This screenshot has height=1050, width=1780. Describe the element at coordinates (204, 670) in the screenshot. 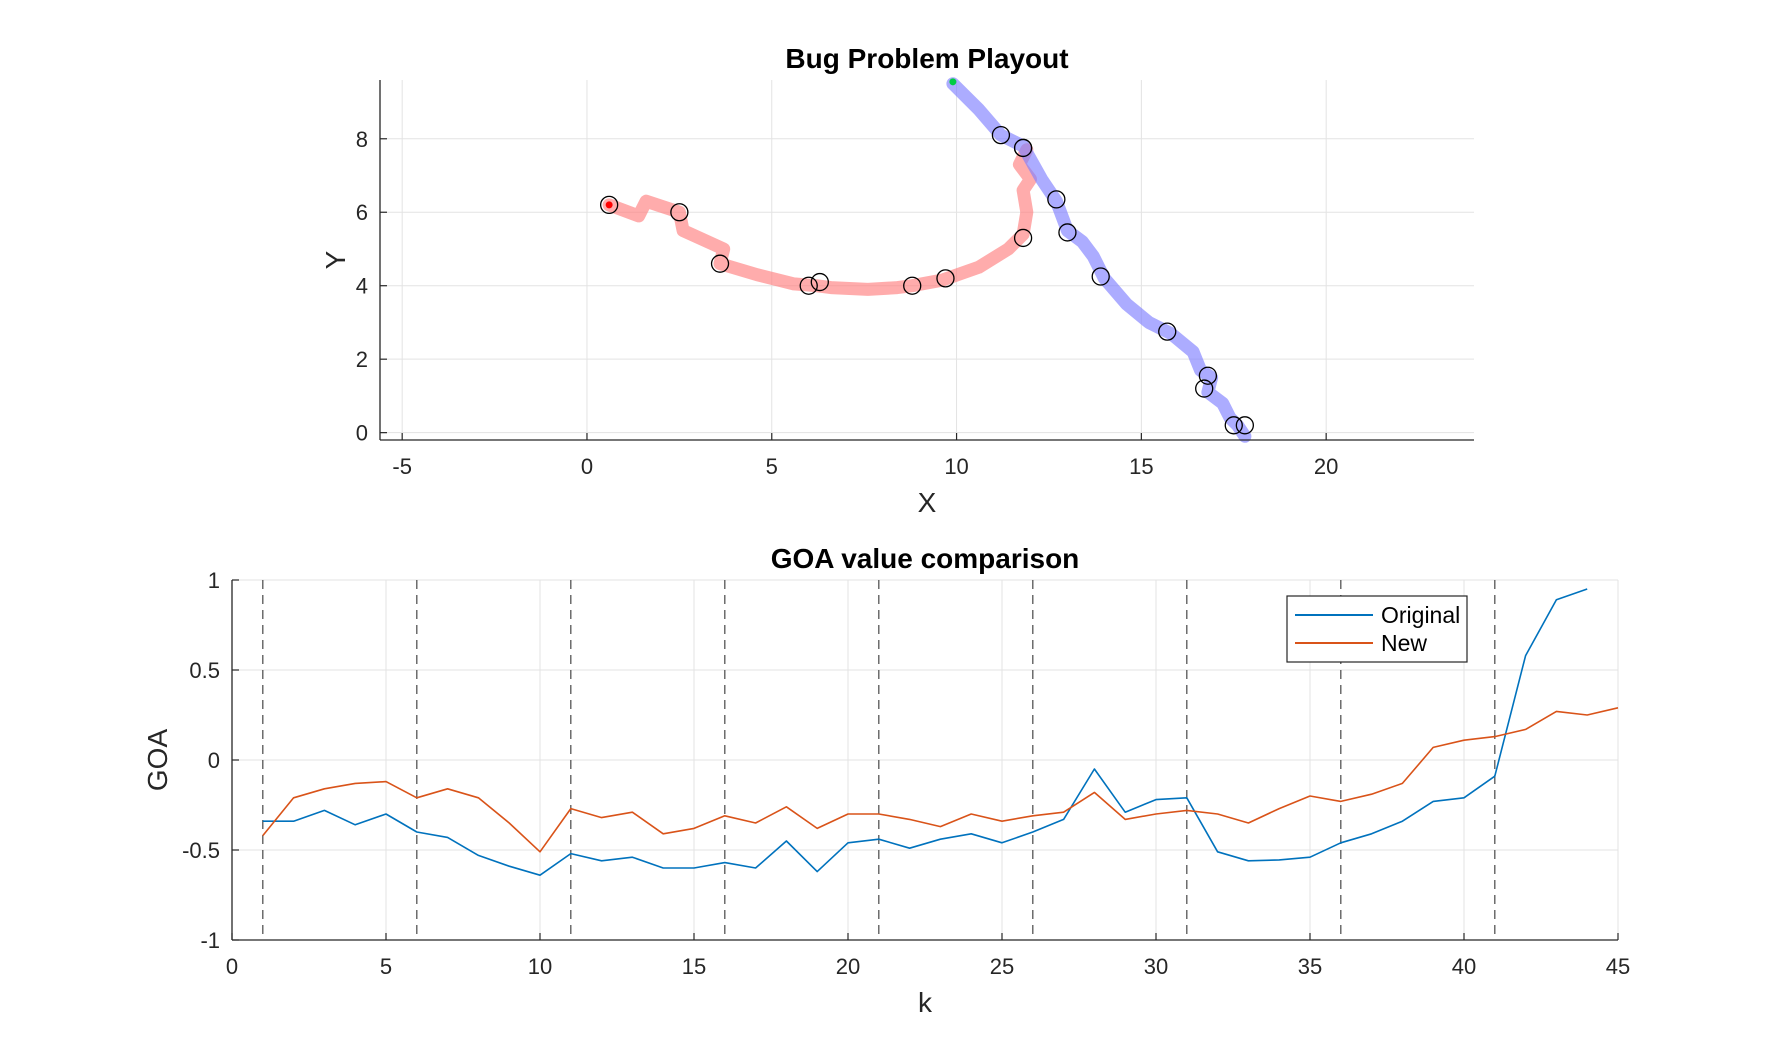

I see `y-tick-label: 0.5` at that location.